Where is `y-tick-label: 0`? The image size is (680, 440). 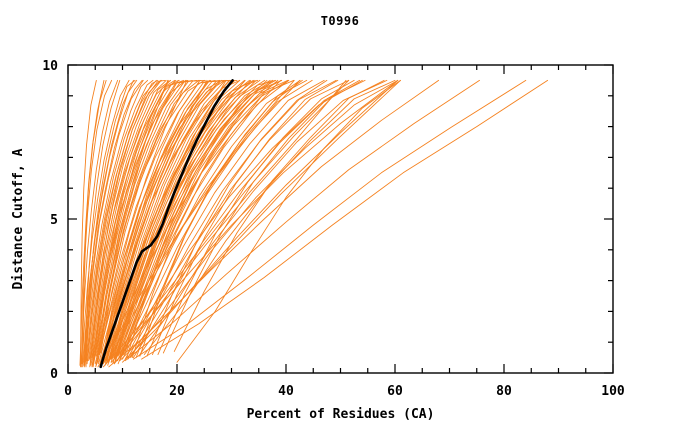
y-tick-label: 0 is located at coordinates (54, 374).